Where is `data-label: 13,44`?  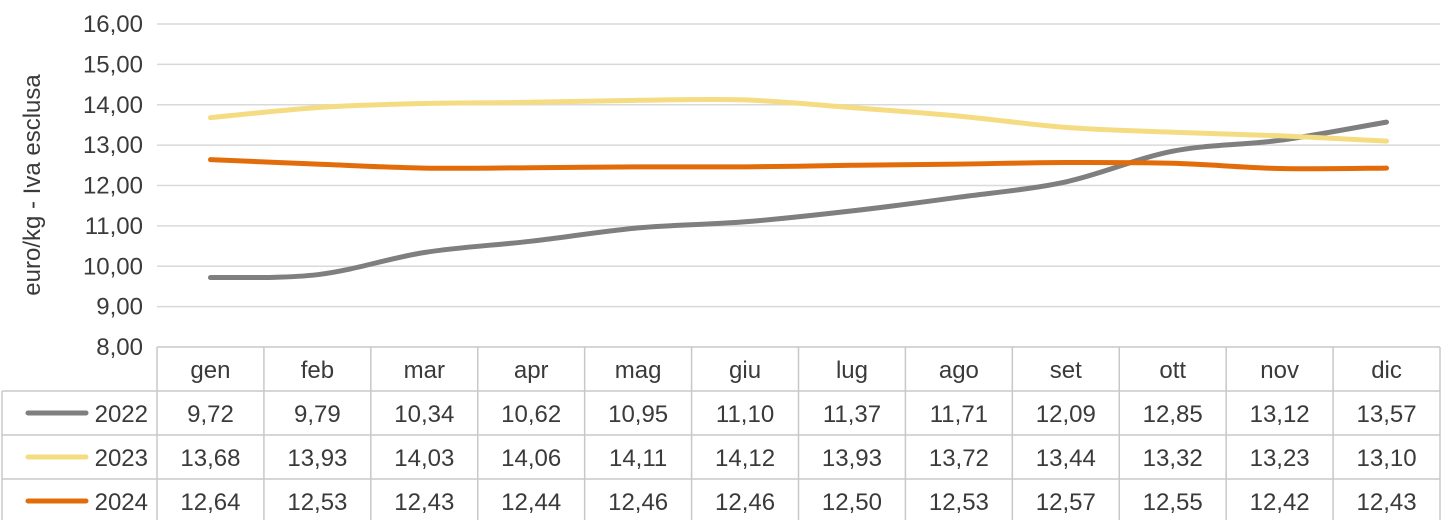
data-label: 13,44 is located at coordinates (1066, 458).